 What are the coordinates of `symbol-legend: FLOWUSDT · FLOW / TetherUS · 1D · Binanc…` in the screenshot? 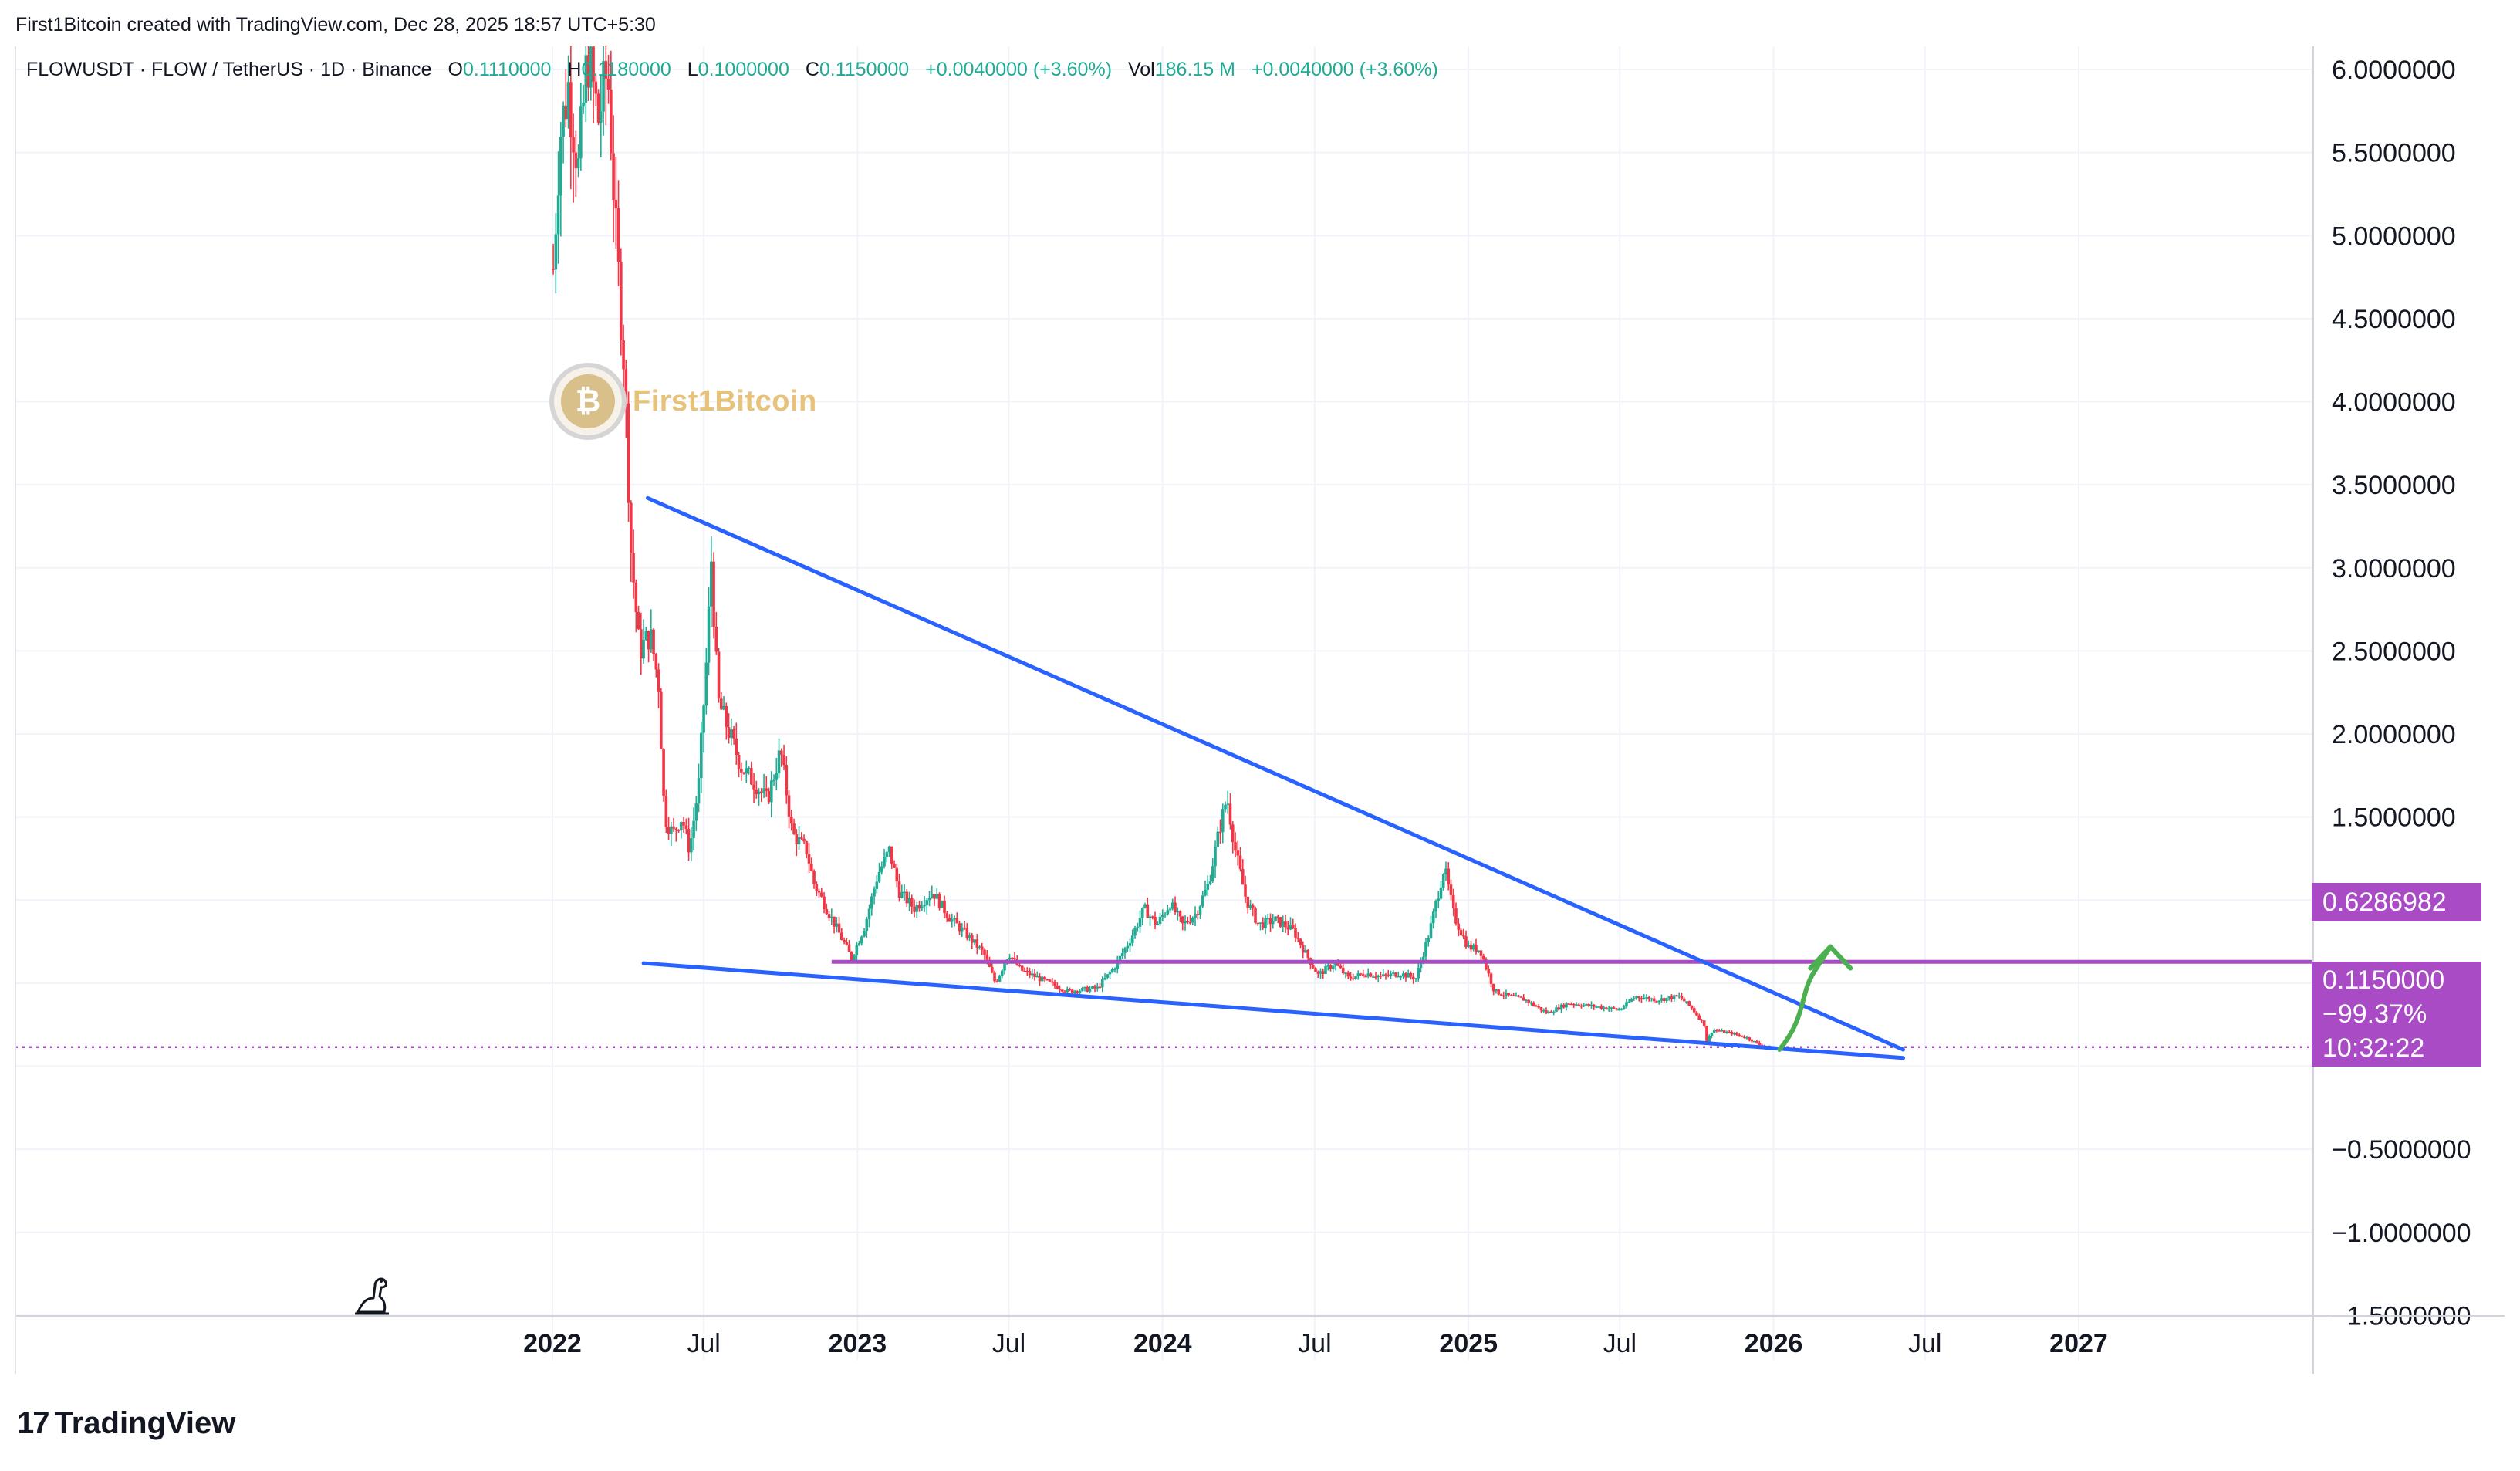 It's located at (732, 70).